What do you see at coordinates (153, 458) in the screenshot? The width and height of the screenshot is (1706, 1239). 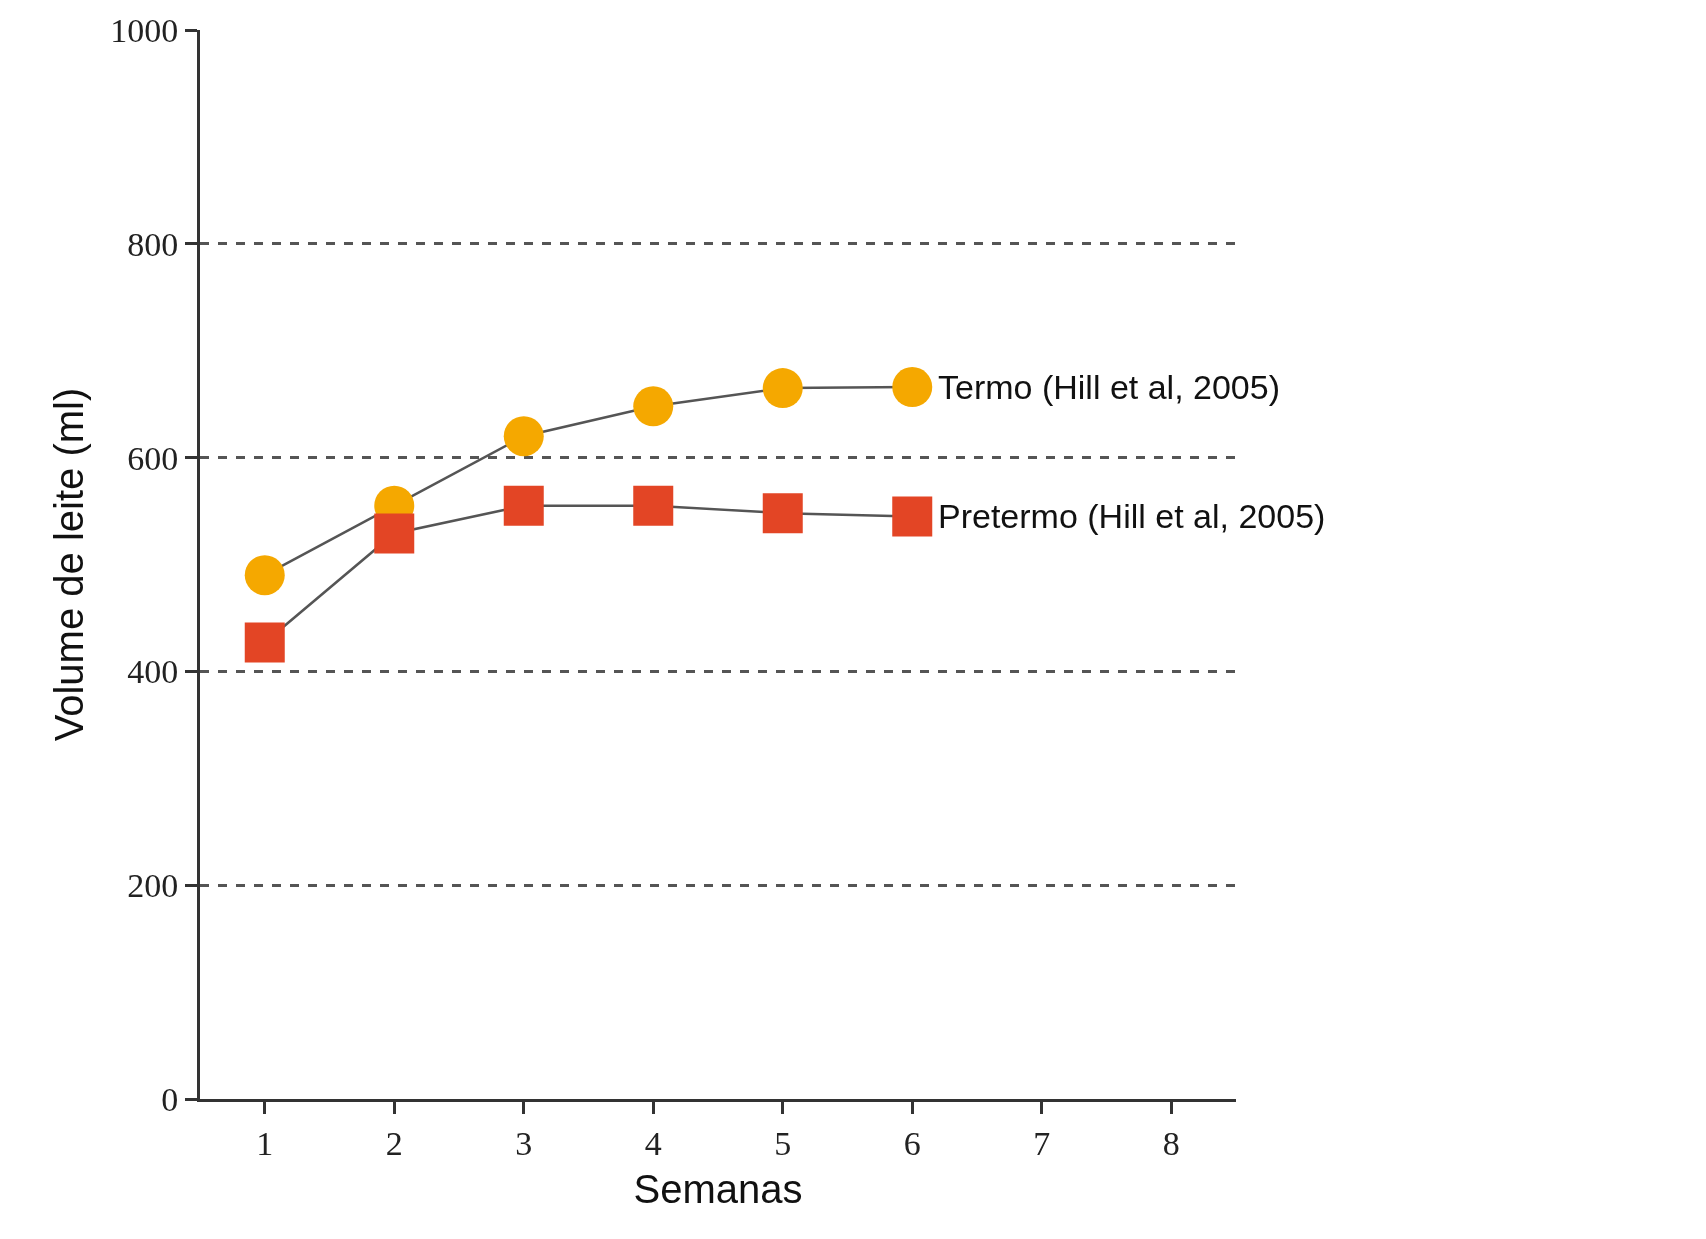 I see `y-tick-label: 600` at bounding box center [153, 458].